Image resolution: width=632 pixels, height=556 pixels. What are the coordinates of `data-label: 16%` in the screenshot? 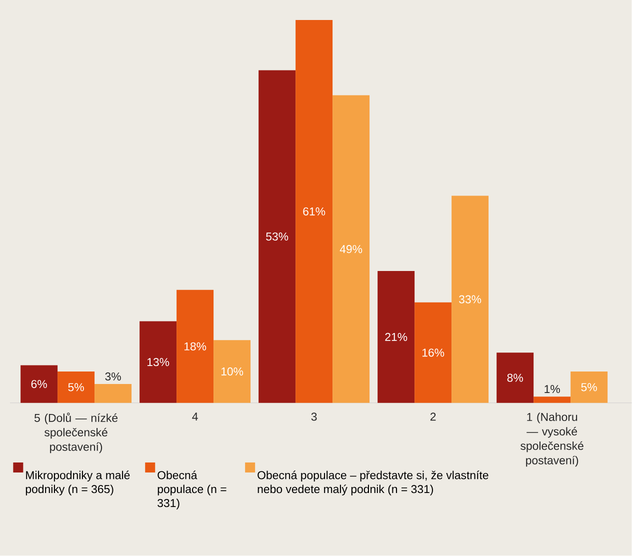 It's located at (433, 352).